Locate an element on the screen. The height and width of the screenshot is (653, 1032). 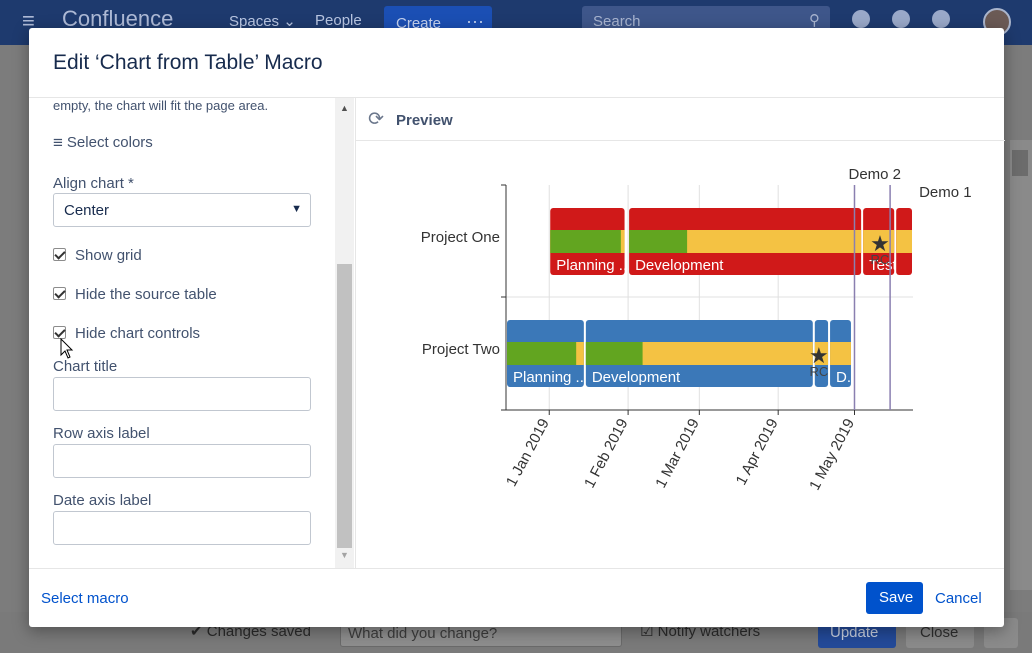
menu-icon: ≡ is located at coordinates (28, 20).